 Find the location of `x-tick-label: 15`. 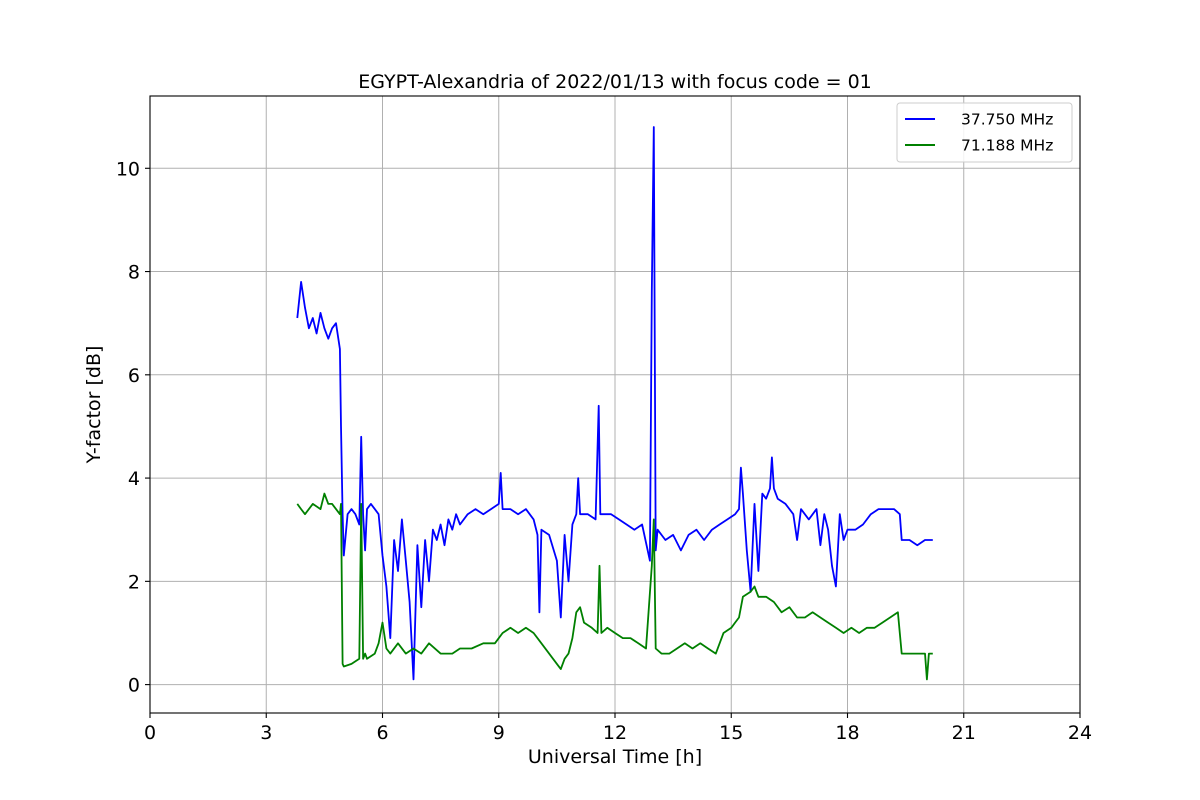

x-tick-label: 15 is located at coordinates (731, 733).